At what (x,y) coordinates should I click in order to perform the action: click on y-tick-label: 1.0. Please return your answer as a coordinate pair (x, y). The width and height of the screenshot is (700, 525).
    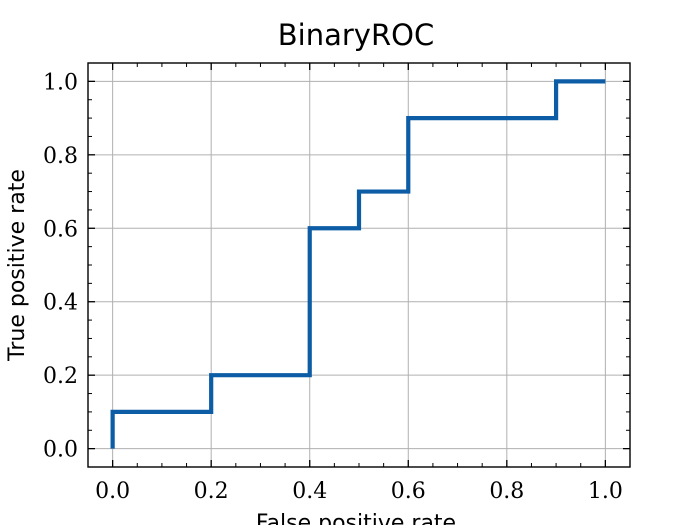
    Looking at the image, I should click on (60, 82).